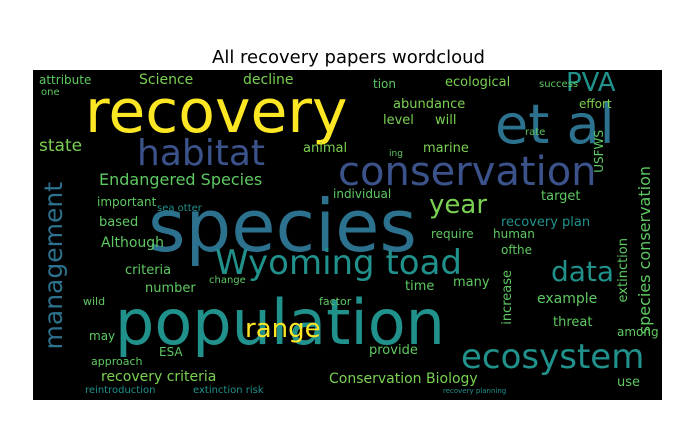 The height and width of the screenshot is (424, 697). I want to click on word-factor: factor, so click(335, 301).